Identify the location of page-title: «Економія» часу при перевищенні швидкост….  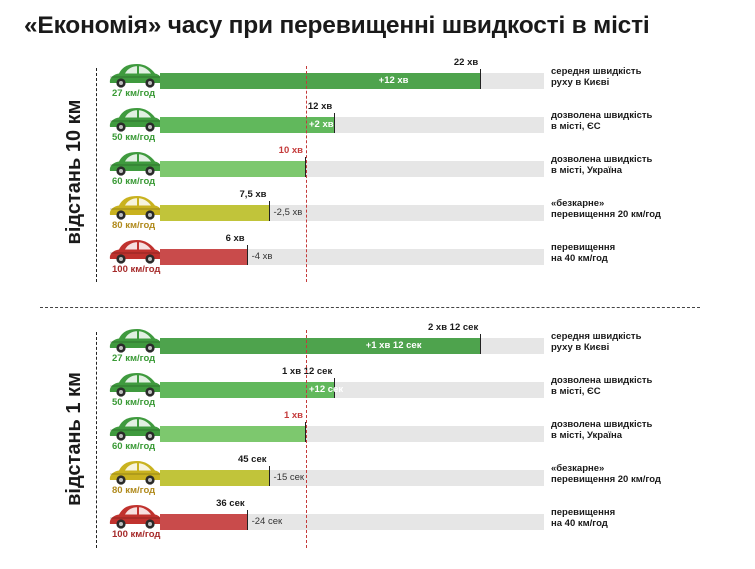
(337, 25).